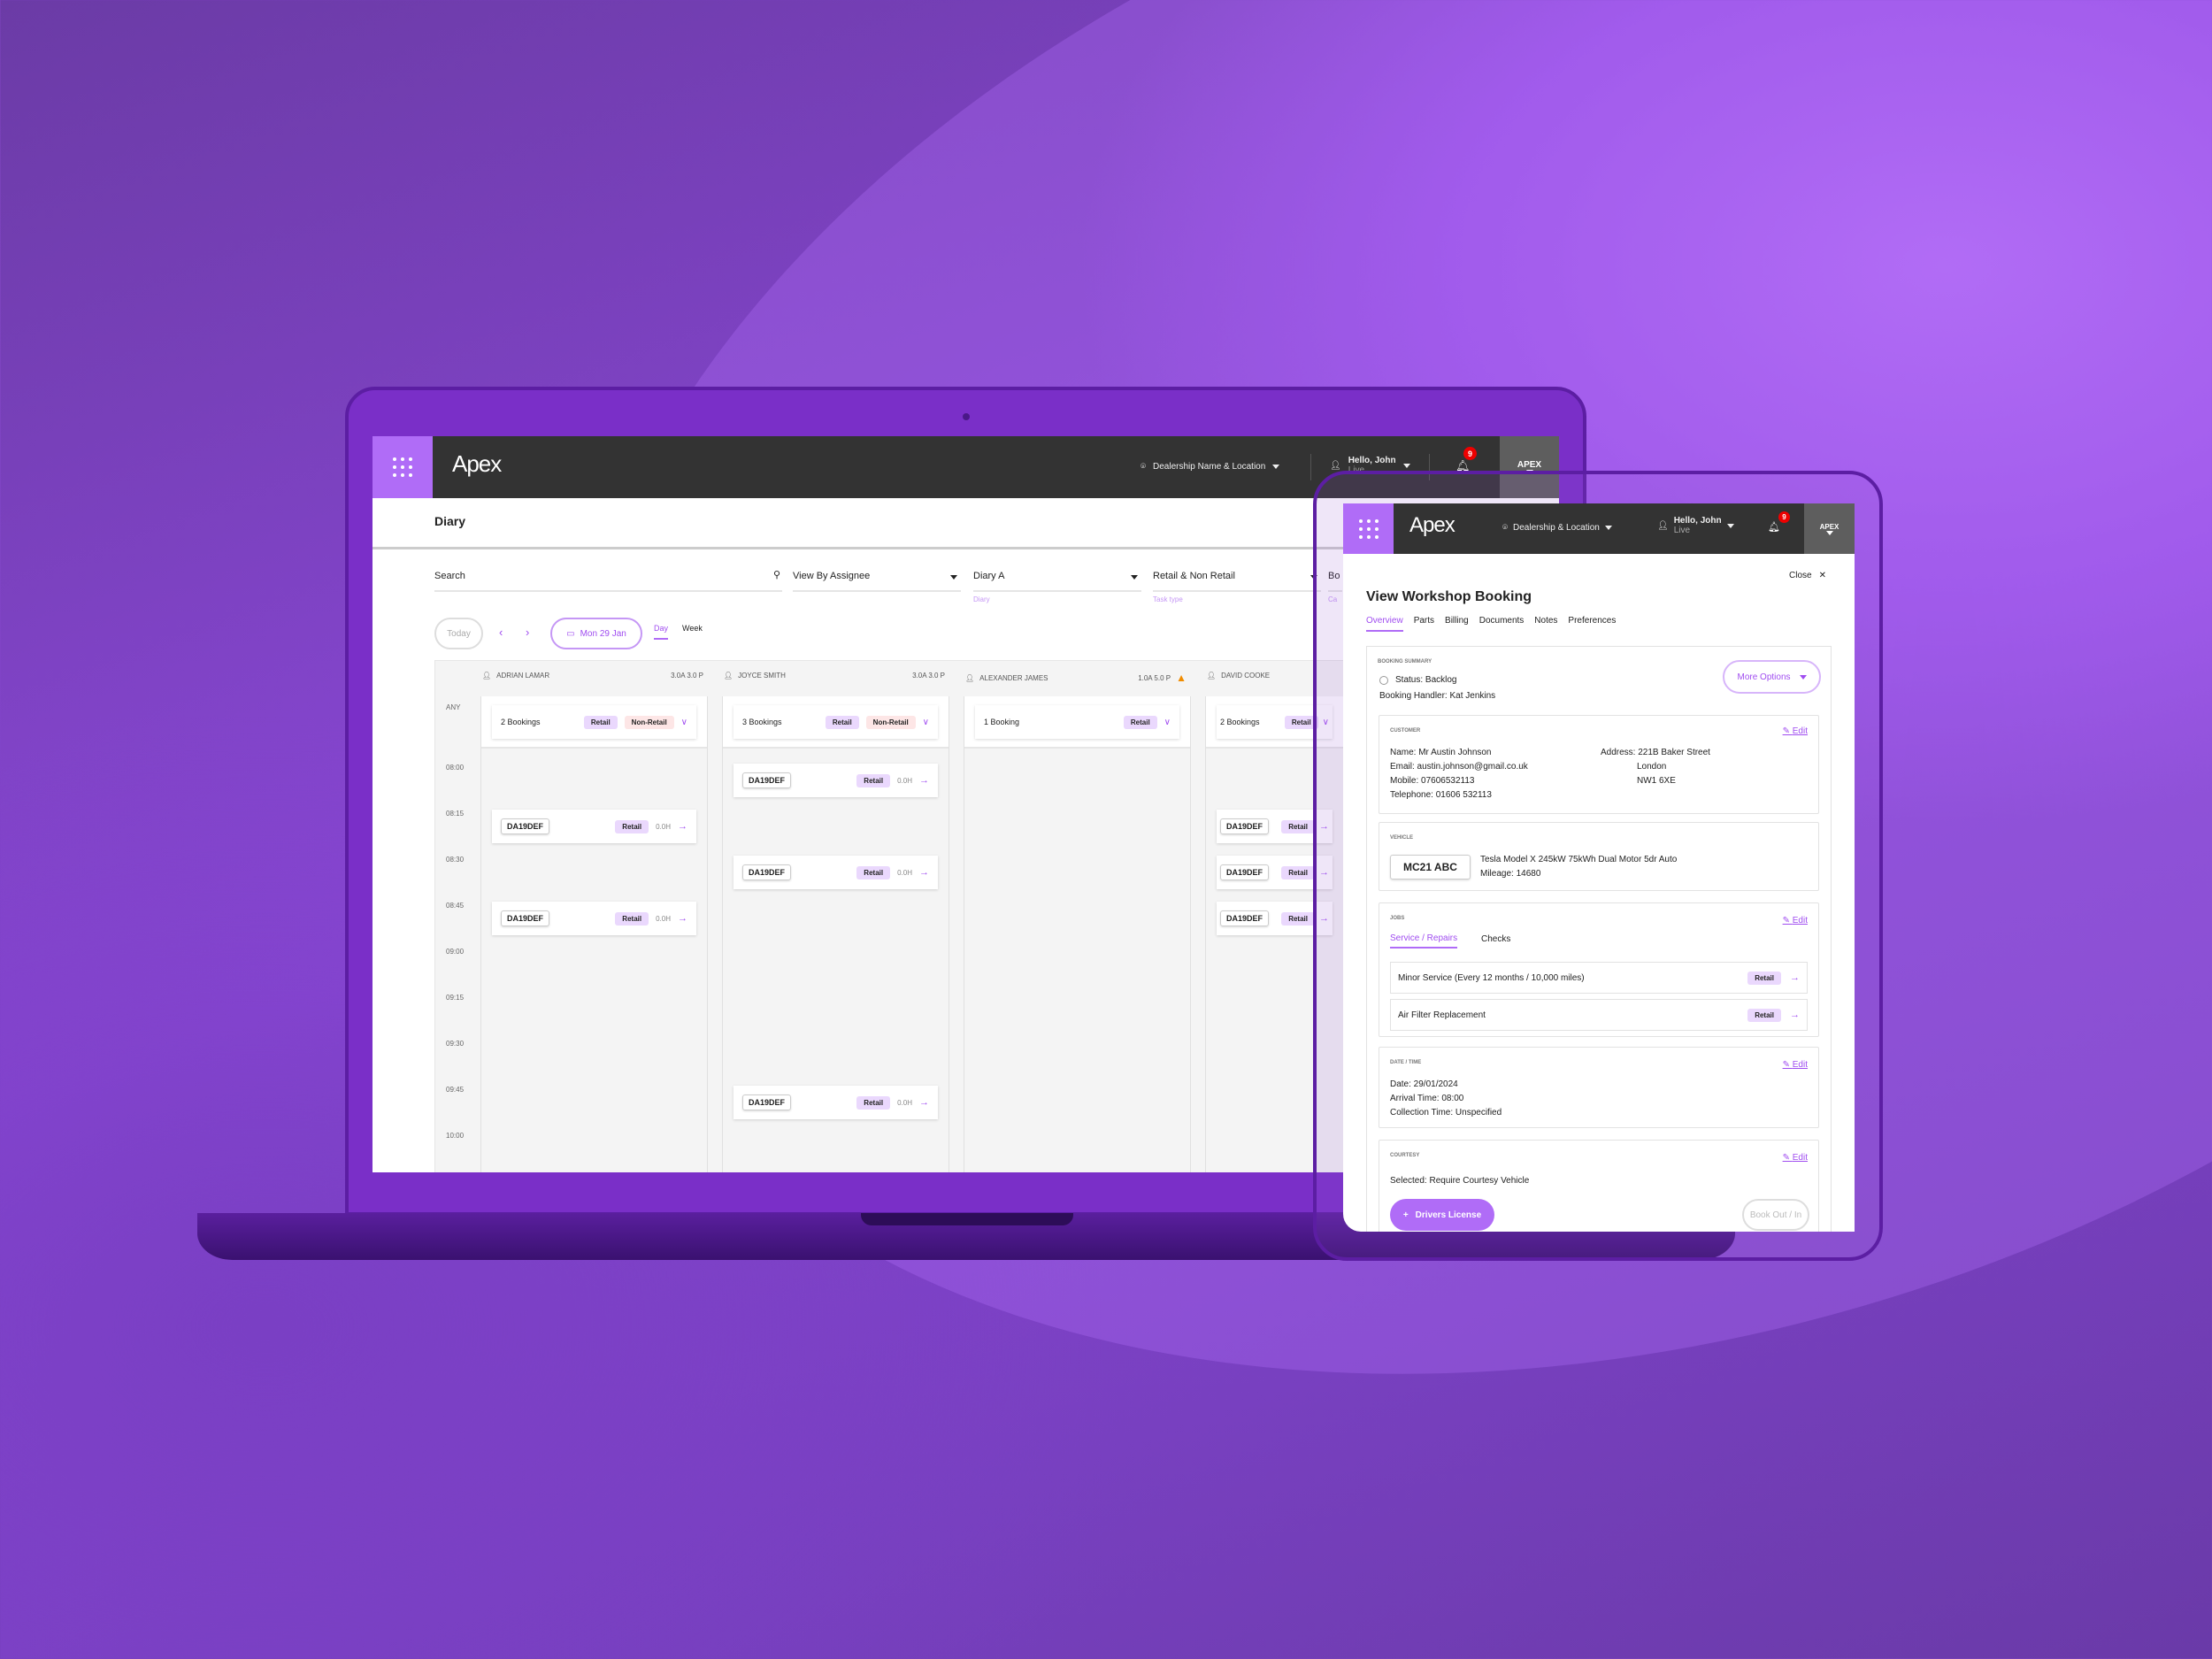 This screenshot has height=1659, width=2212. Describe the element at coordinates (1014, 678) in the screenshot. I see `assignee-name: ALEXANDER JAMES` at that location.